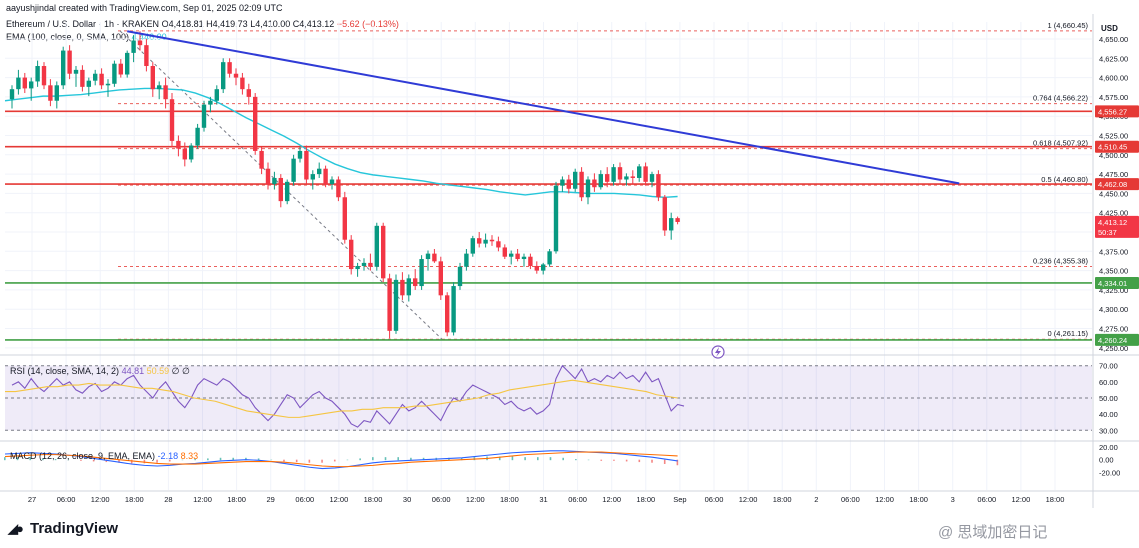 The image size is (1139, 548). What do you see at coordinates (1061, 98) in the screenshot?
I see `fib-label: 0.764 (4,566.22)` at bounding box center [1061, 98].